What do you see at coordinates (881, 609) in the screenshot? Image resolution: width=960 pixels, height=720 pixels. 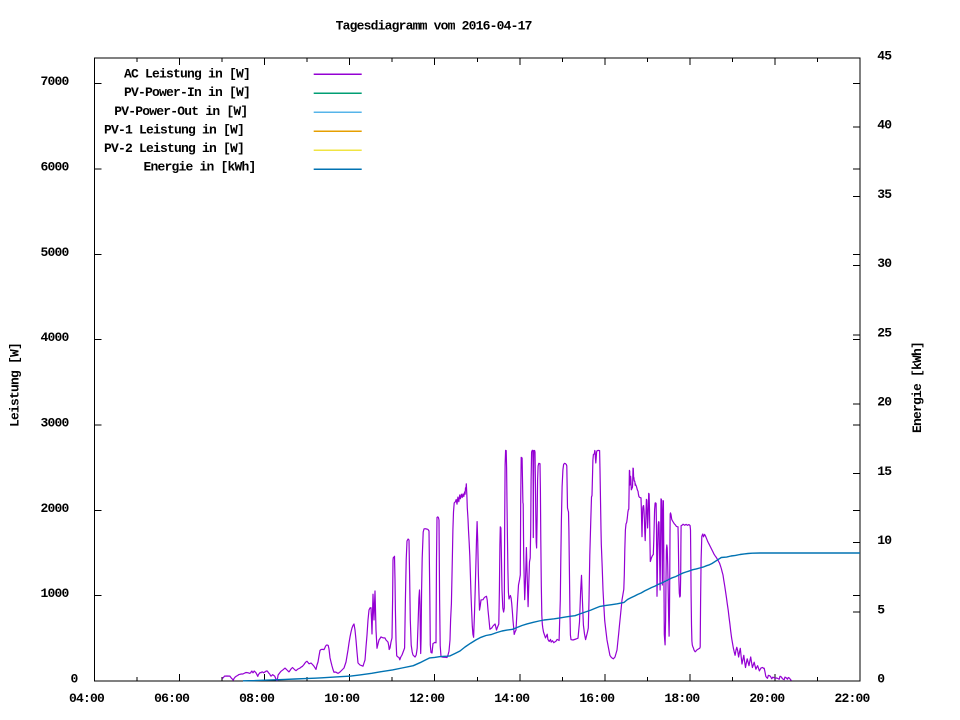 I see `svg-text: 5` at bounding box center [881, 609].